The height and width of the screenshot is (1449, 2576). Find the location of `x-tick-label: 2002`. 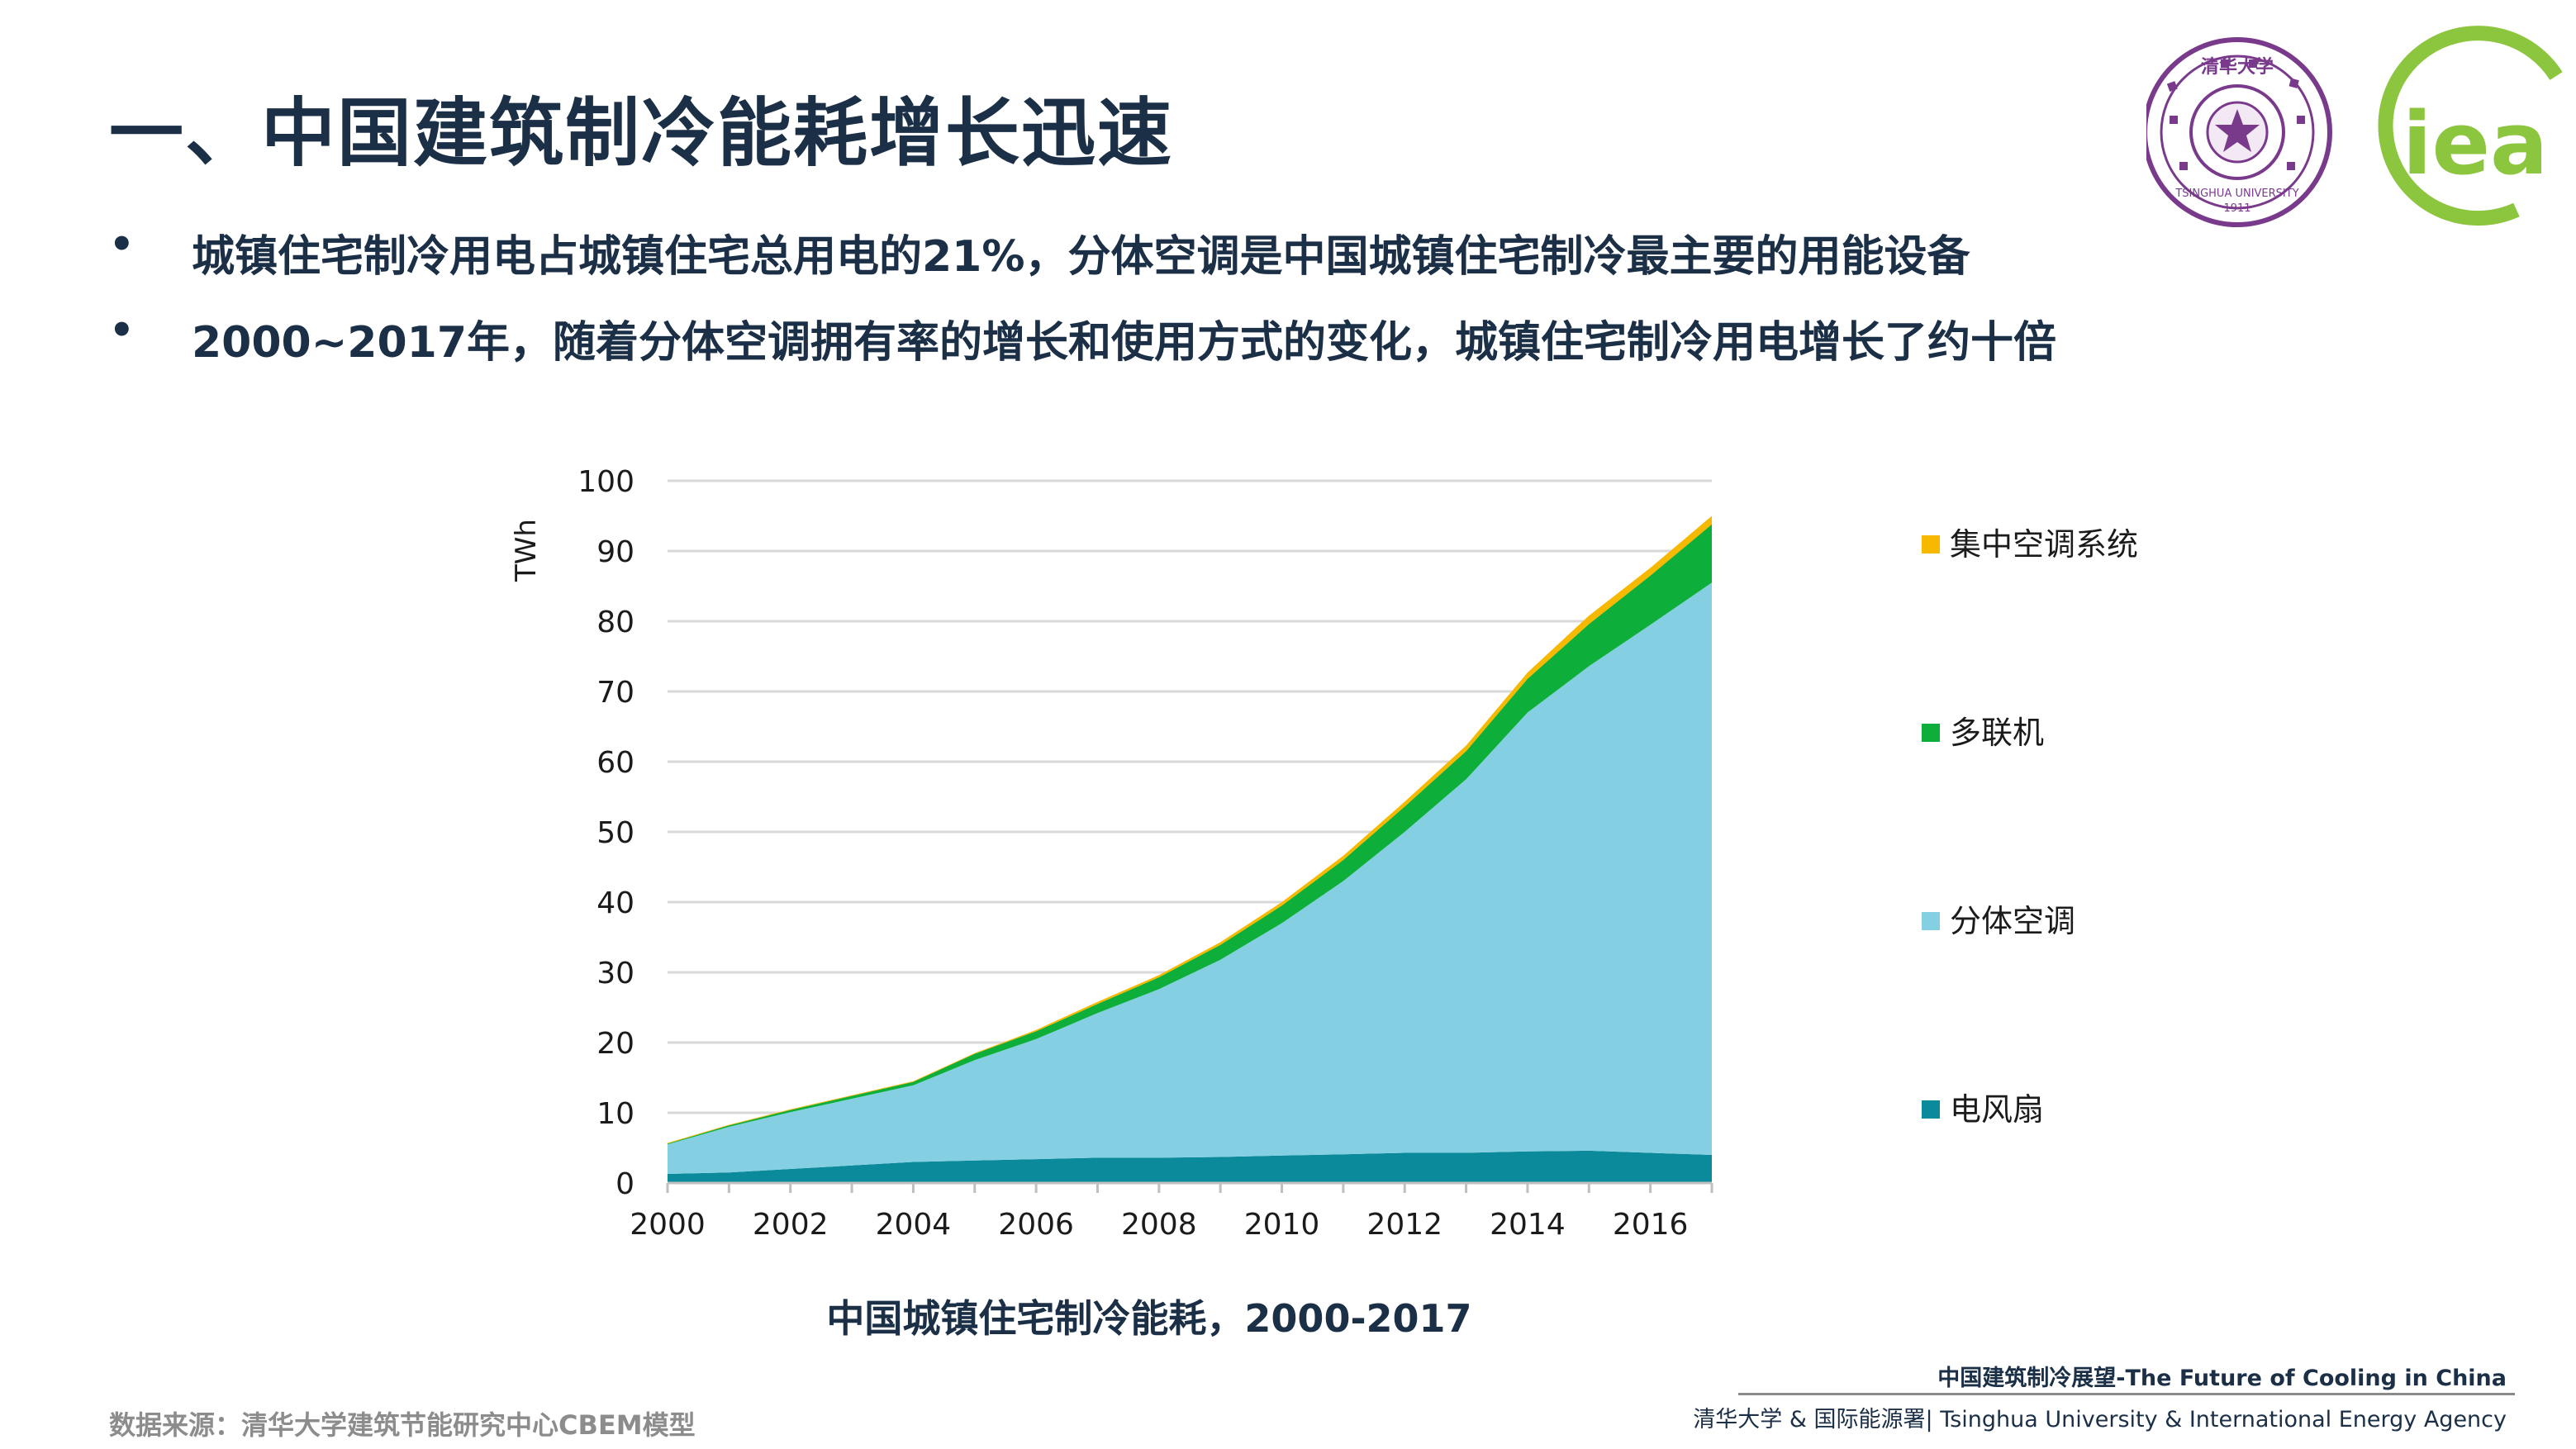

x-tick-label: 2002 is located at coordinates (791, 1225).